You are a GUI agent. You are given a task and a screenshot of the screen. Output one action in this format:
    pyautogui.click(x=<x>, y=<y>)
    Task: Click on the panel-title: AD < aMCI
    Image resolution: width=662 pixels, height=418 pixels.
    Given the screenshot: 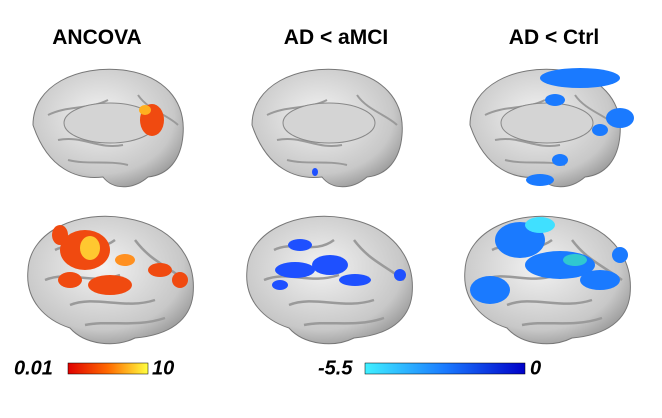 What is the action you would take?
    pyautogui.click(x=336, y=37)
    